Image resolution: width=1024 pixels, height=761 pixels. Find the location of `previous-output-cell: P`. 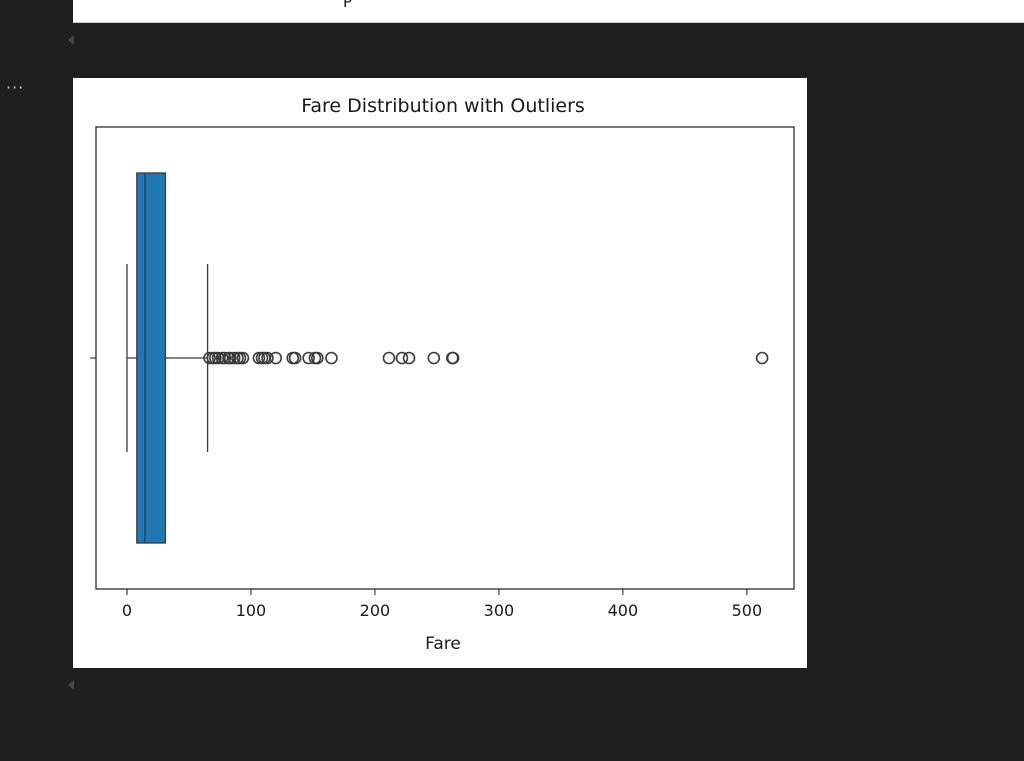

previous-output-cell: P is located at coordinates (548, 11).